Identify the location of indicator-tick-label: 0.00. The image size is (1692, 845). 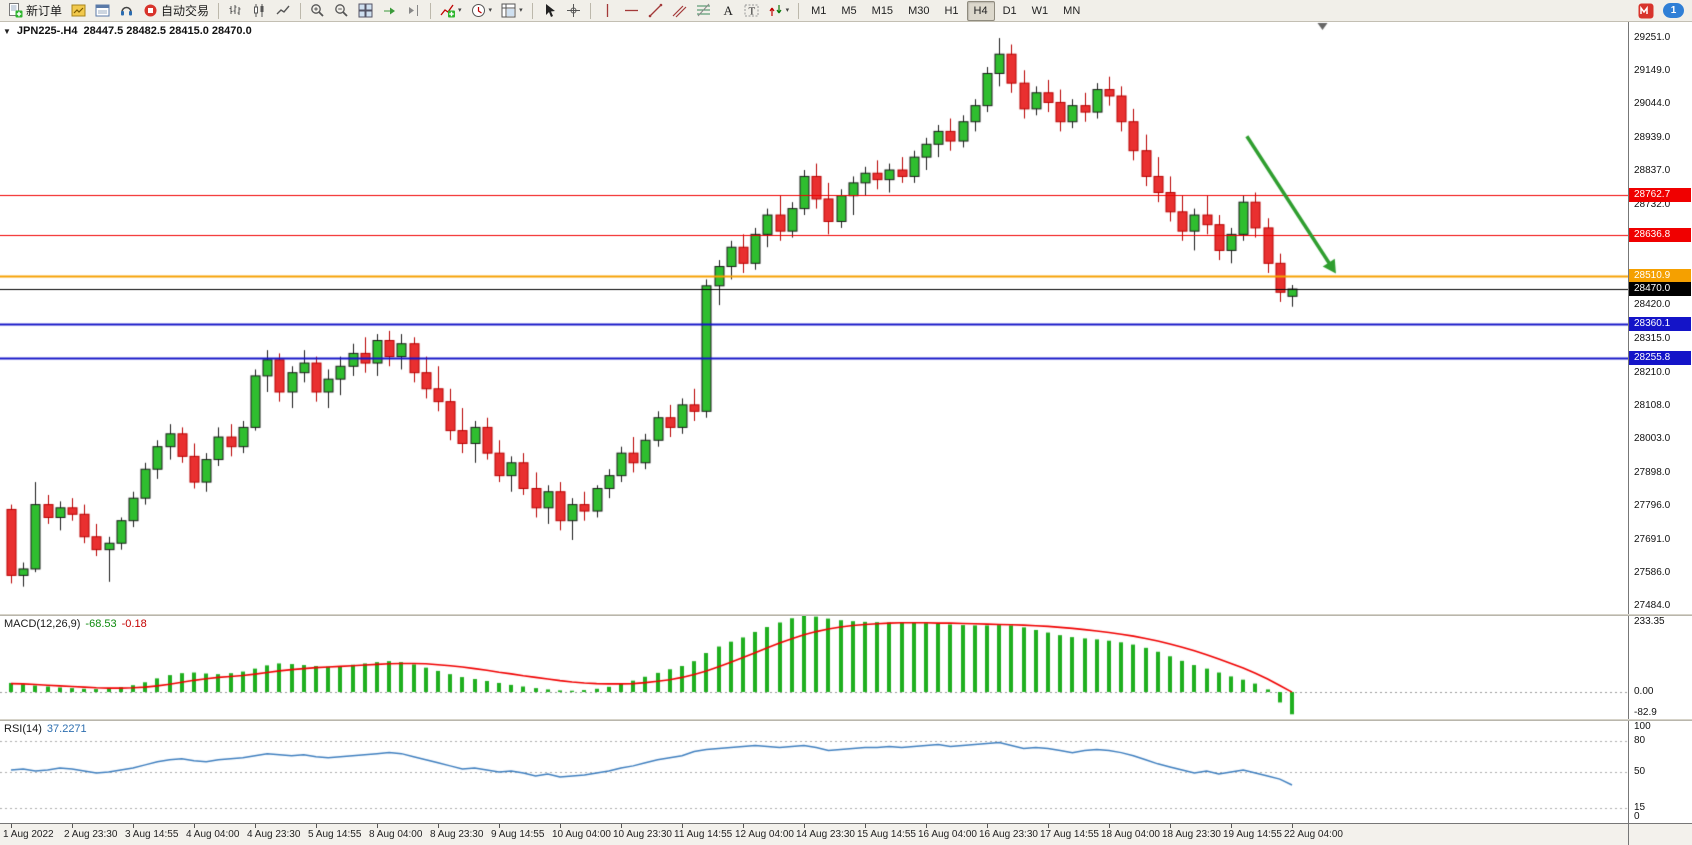
(1644, 692).